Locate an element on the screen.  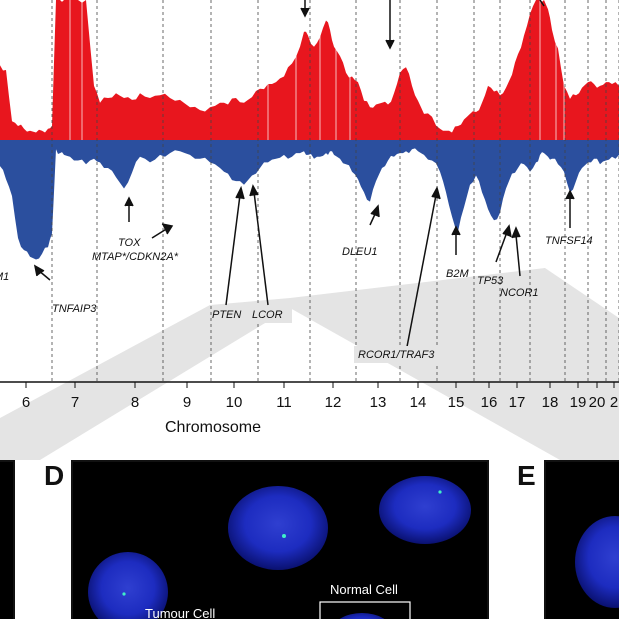
annotation-tnfsf14: TNFSF14 is located at coordinates (569, 241).